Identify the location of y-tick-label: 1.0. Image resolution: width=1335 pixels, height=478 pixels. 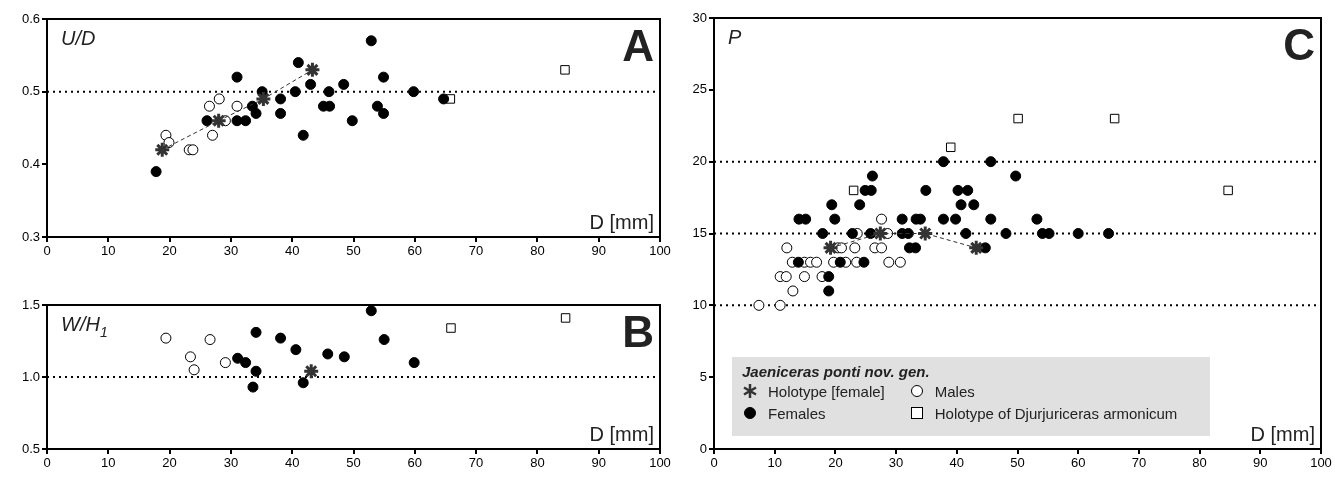
(30, 376).